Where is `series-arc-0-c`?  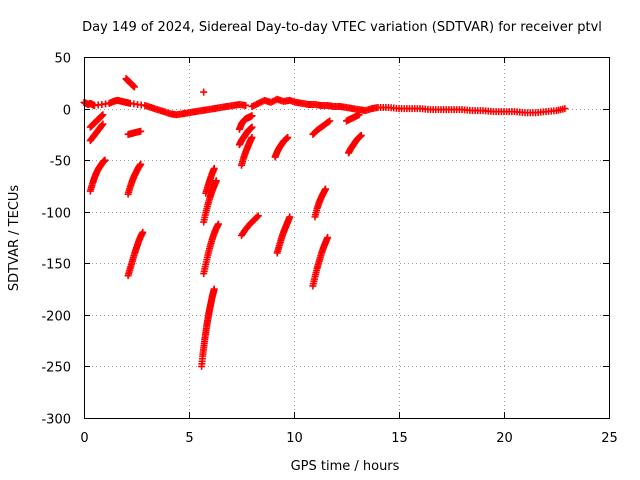
series-arc-0-c is located at coordinates (97, 175).